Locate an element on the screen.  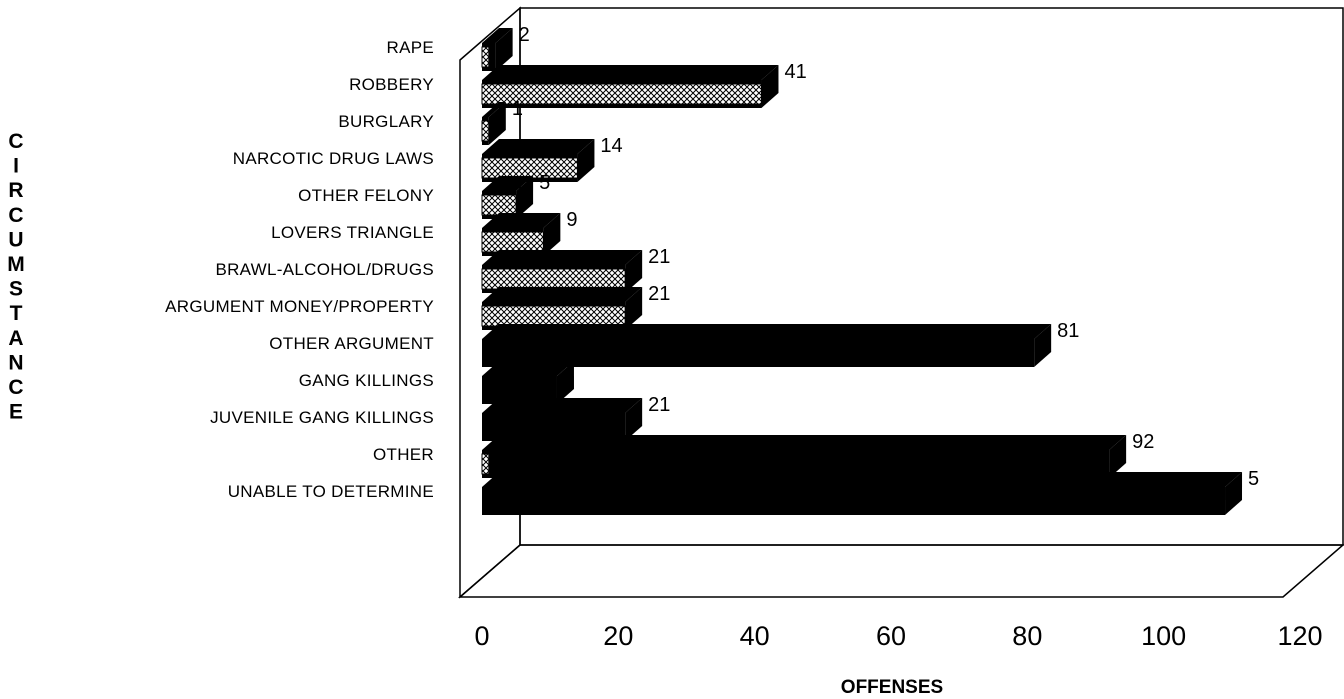
data-label: 9 is located at coordinates (571, 220).